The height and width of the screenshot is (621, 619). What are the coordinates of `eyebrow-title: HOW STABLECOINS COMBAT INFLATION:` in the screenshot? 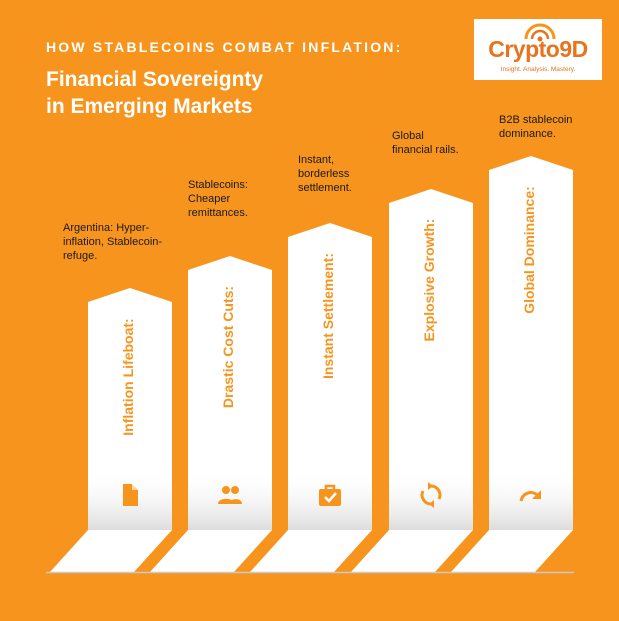 It's located at (224, 47).